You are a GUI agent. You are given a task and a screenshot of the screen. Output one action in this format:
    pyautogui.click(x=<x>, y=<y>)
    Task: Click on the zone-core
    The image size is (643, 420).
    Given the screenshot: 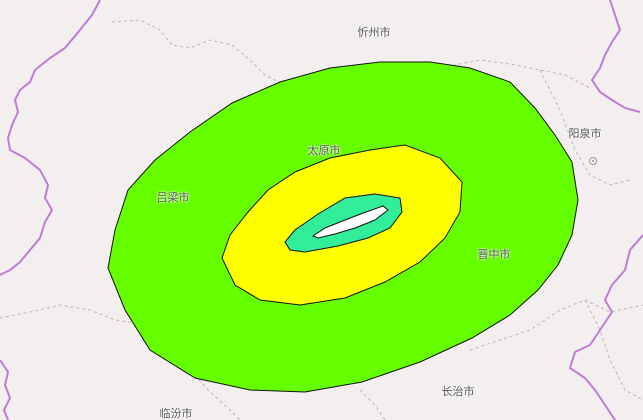 What is the action you would take?
    pyautogui.click(x=350, y=222)
    